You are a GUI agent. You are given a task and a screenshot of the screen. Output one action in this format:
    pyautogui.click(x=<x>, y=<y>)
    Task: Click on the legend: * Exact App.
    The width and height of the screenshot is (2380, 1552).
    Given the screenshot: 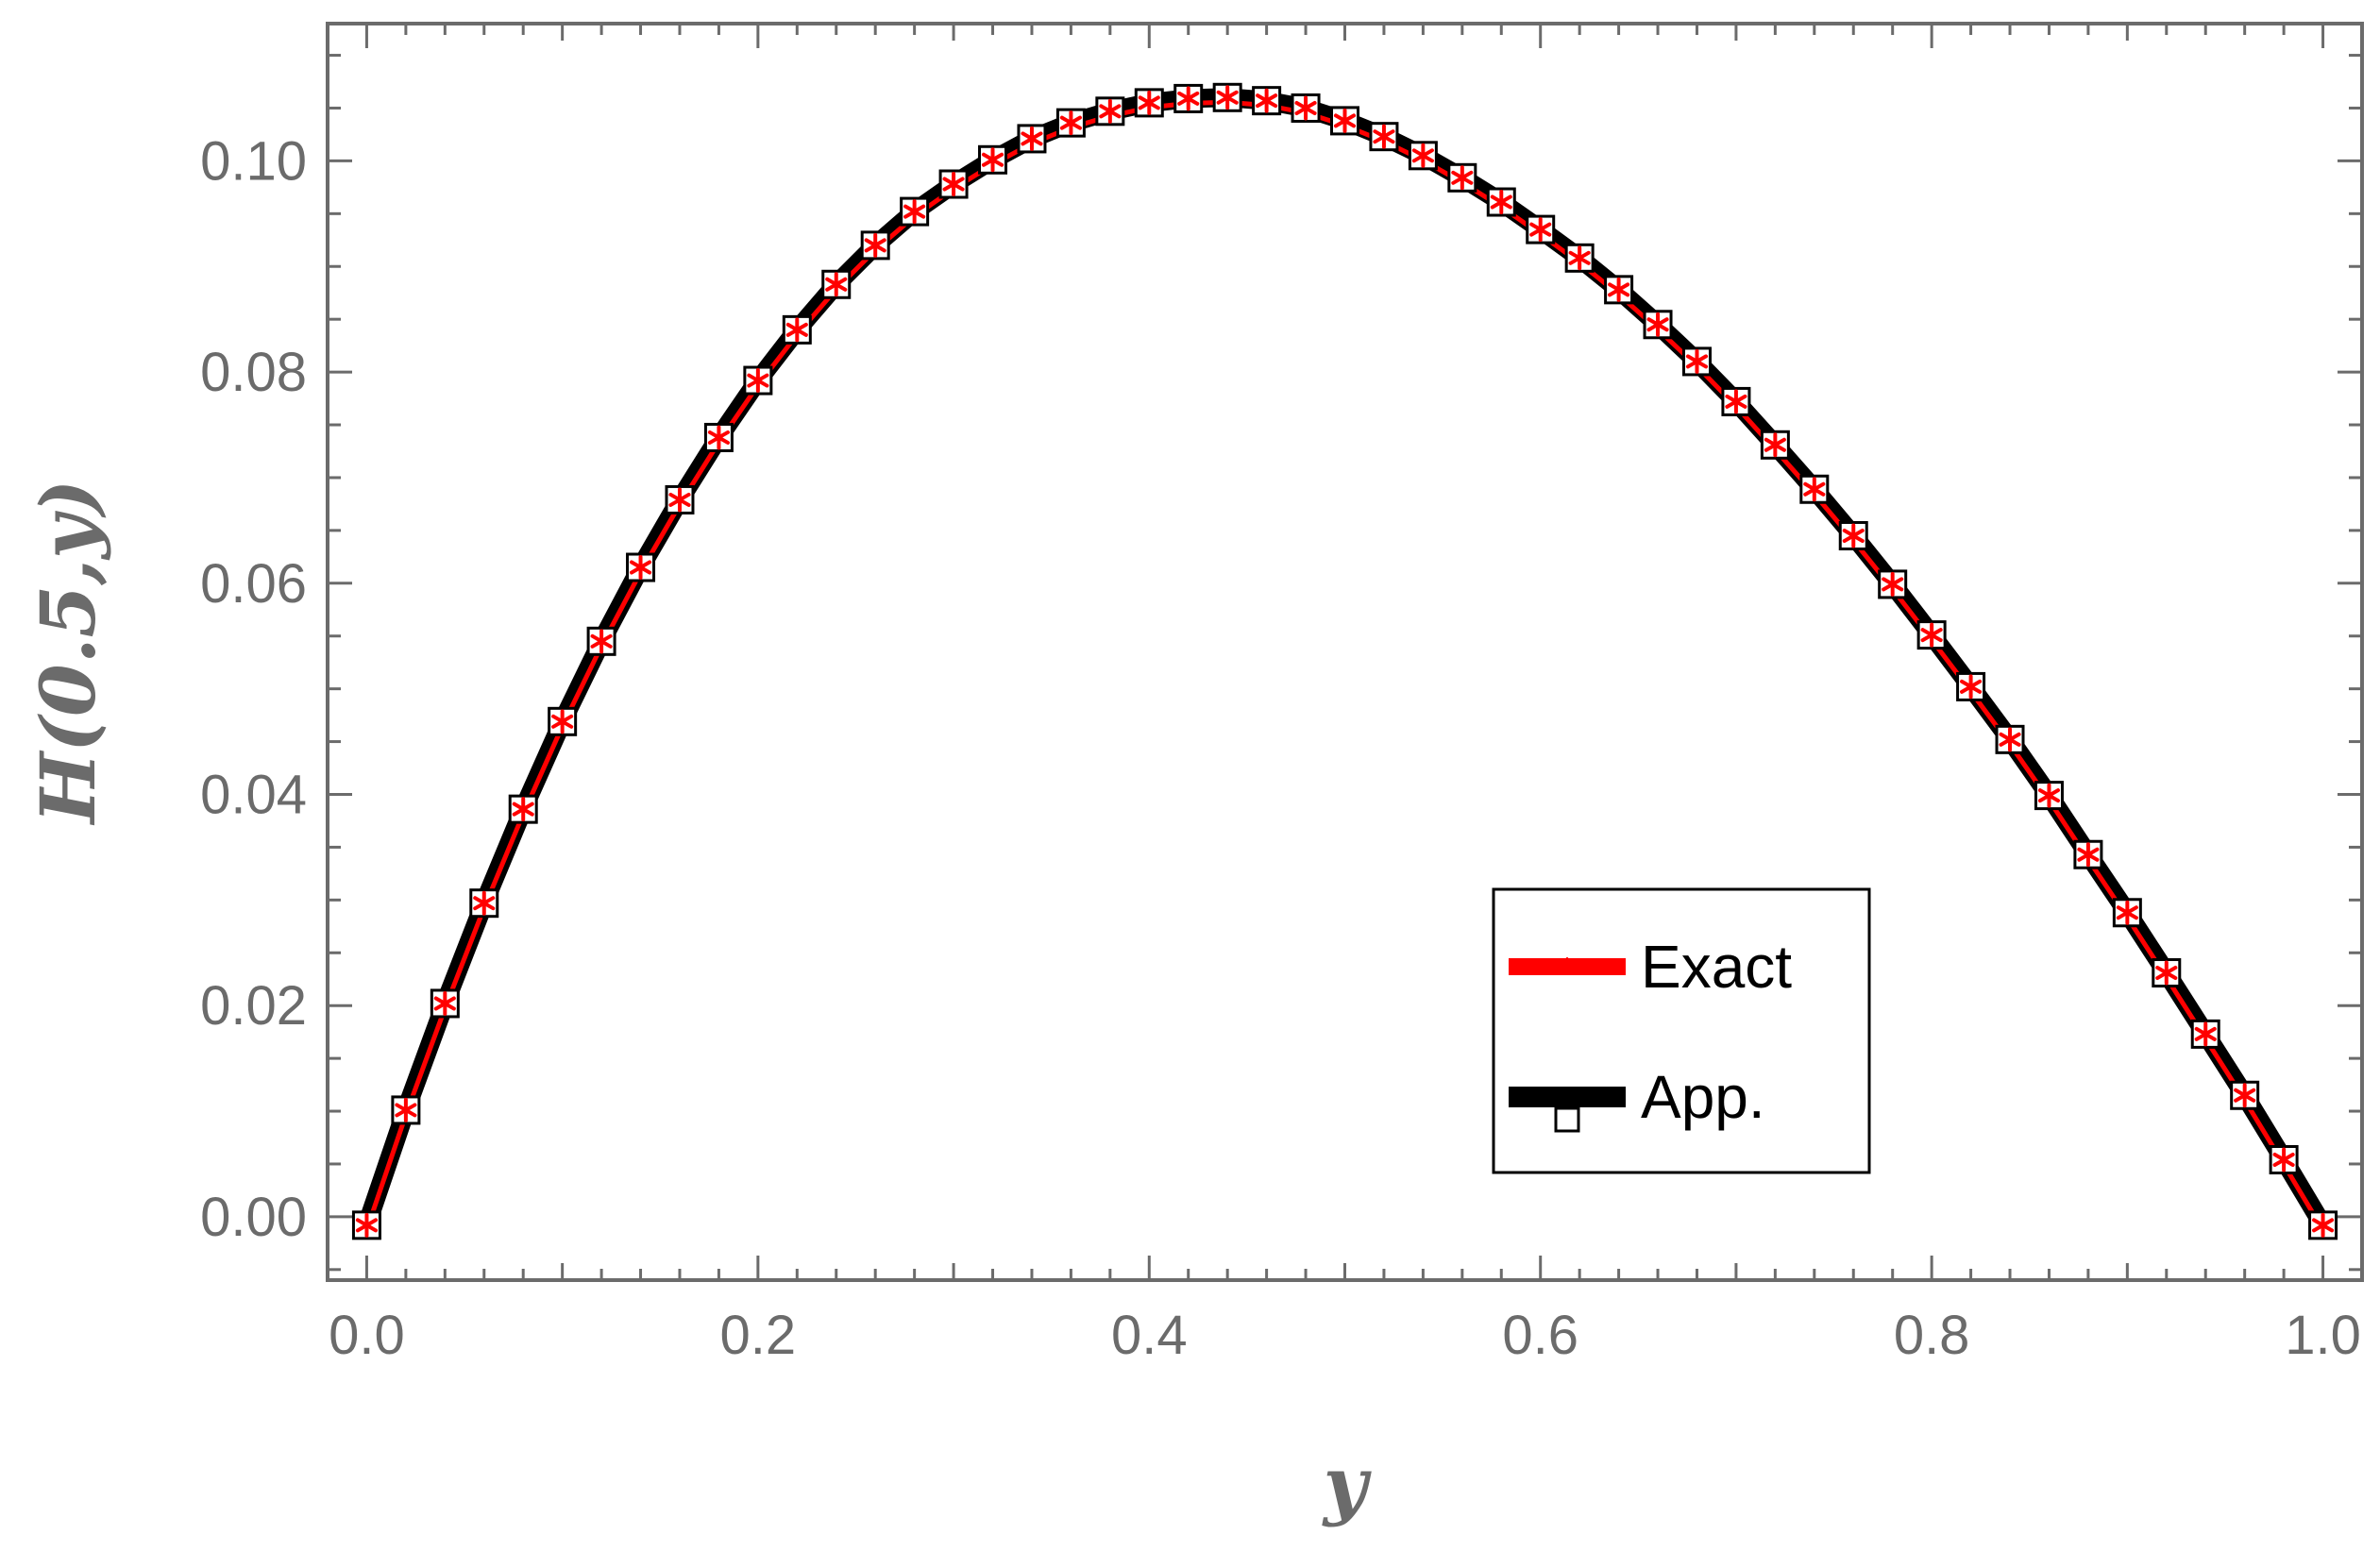 What is the action you would take?
    pyautogui.click(x=1681, y=1030)
    